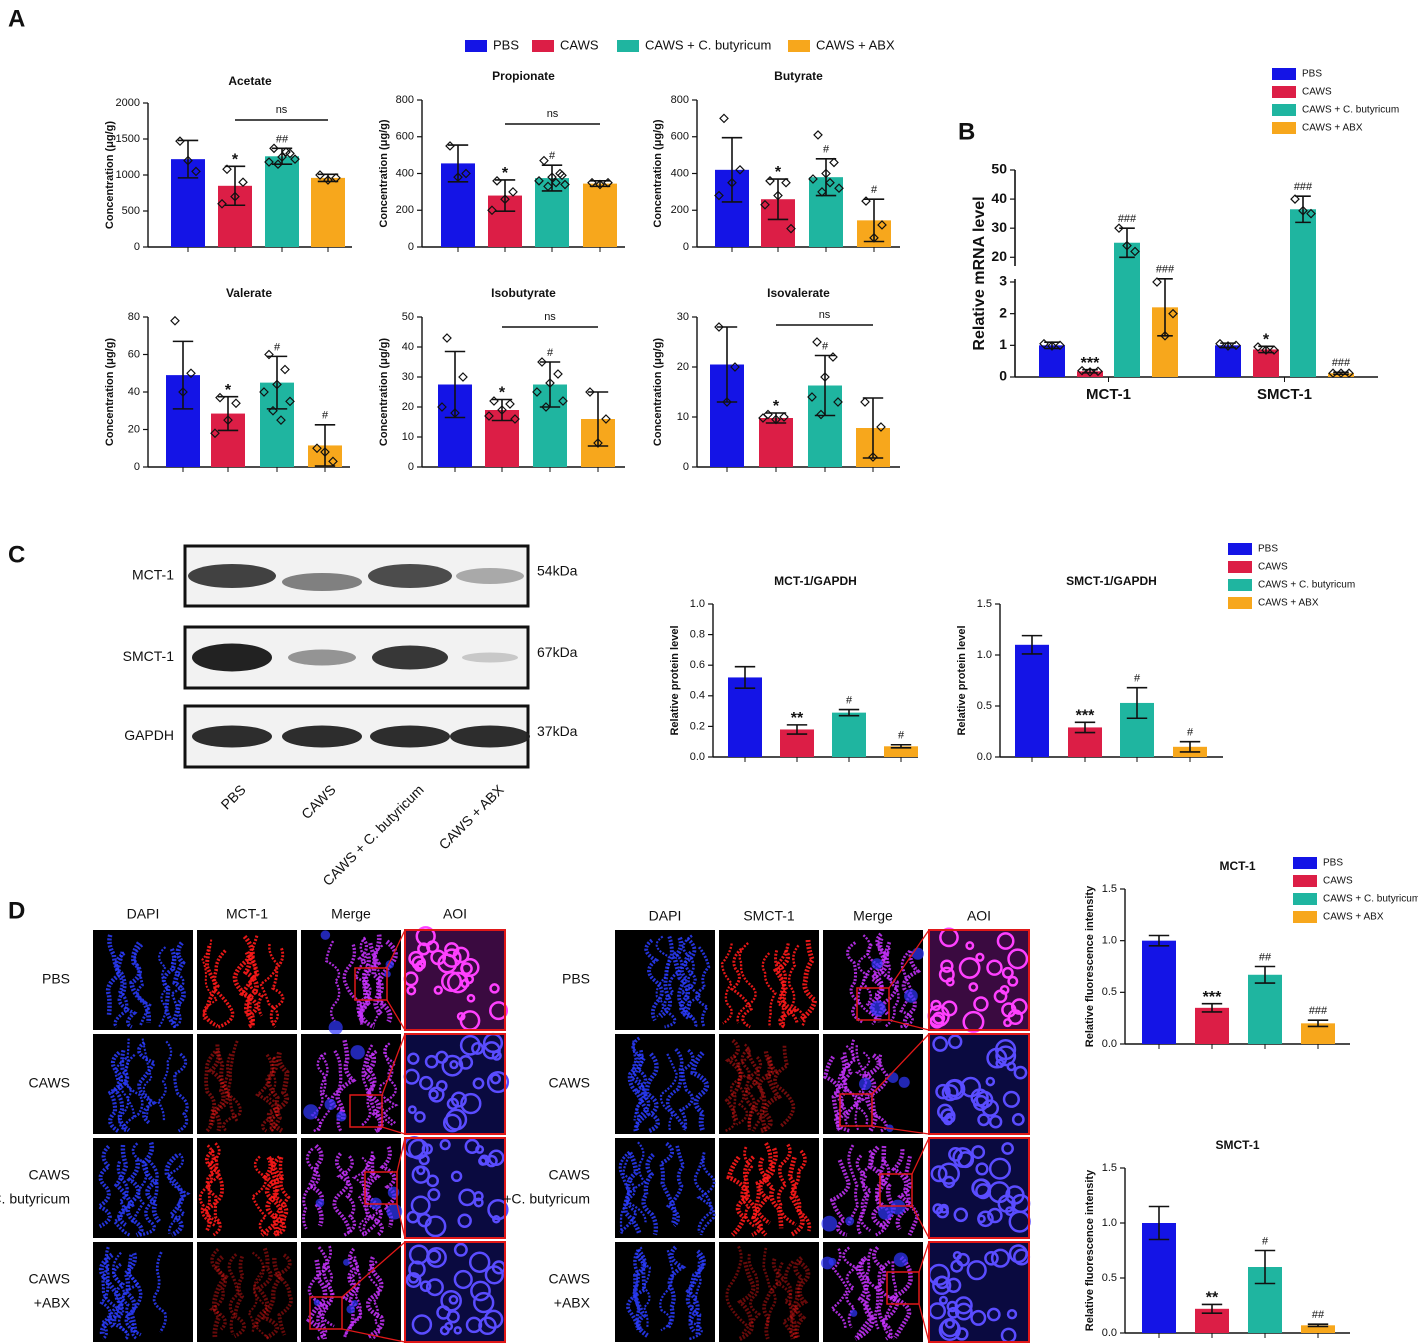 The width and height of the screenshot is (1418, 1343). Describe the element at coordinates (1240, 585) in the screenshot. I see `legend-swatch` at that location.